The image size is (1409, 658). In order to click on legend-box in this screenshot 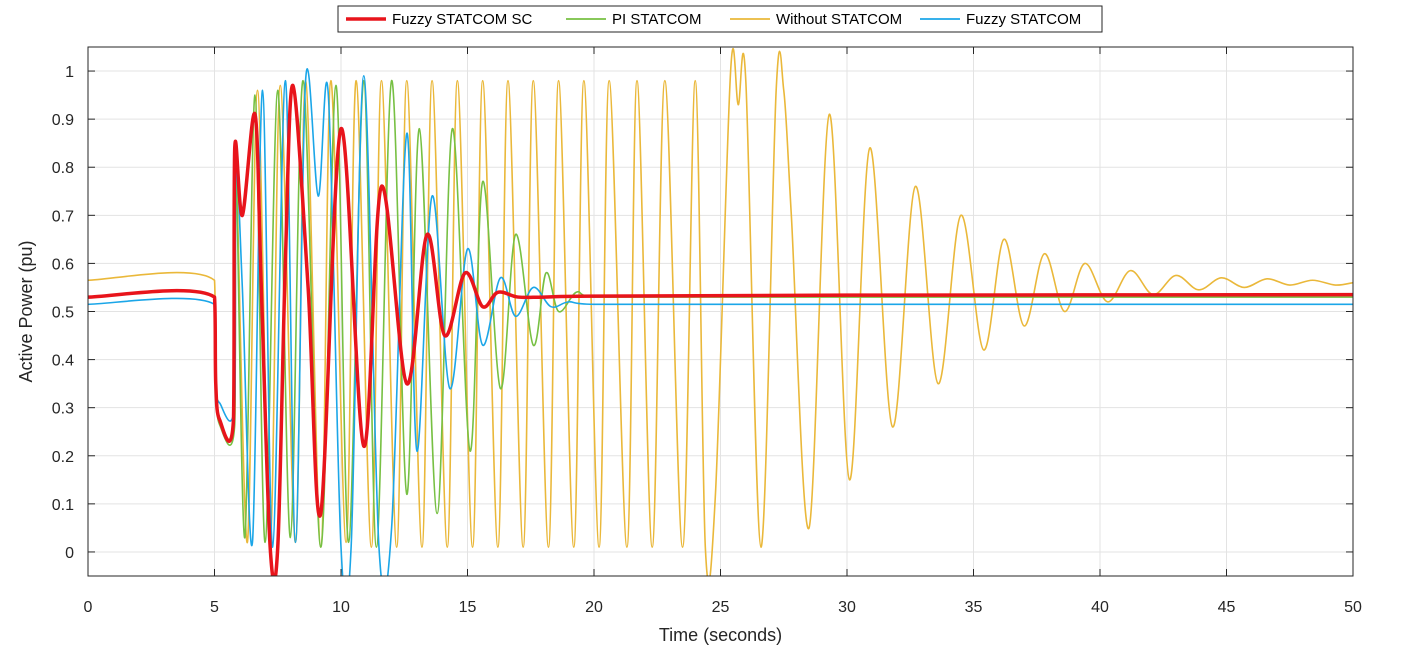, I will do `click(720, 19)`.